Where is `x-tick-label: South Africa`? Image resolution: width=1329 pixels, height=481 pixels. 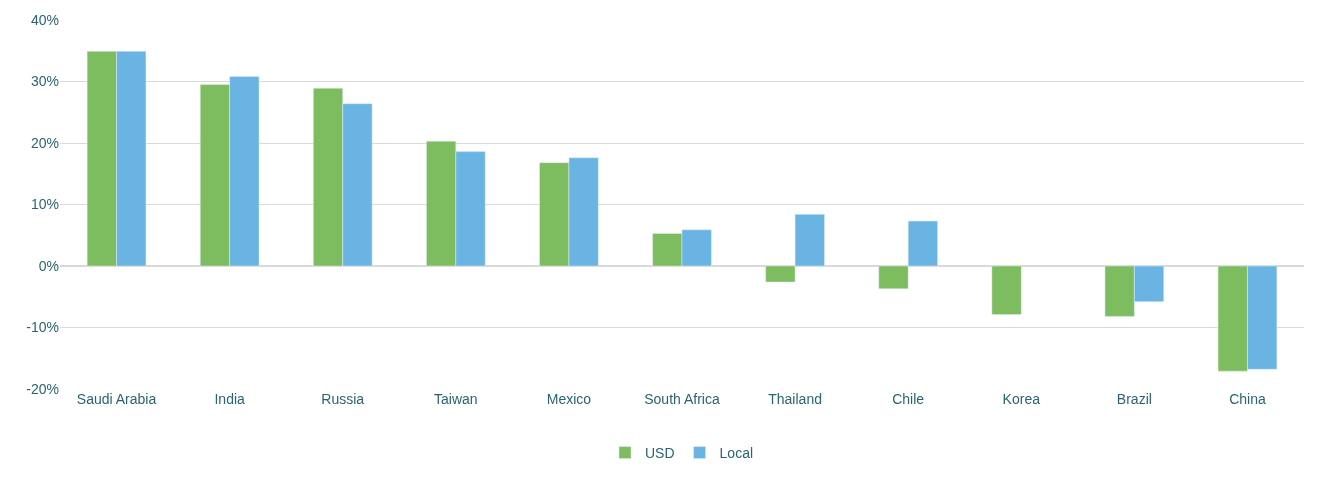 x-tick-label: South Africa is located at coordinates (682, 399).